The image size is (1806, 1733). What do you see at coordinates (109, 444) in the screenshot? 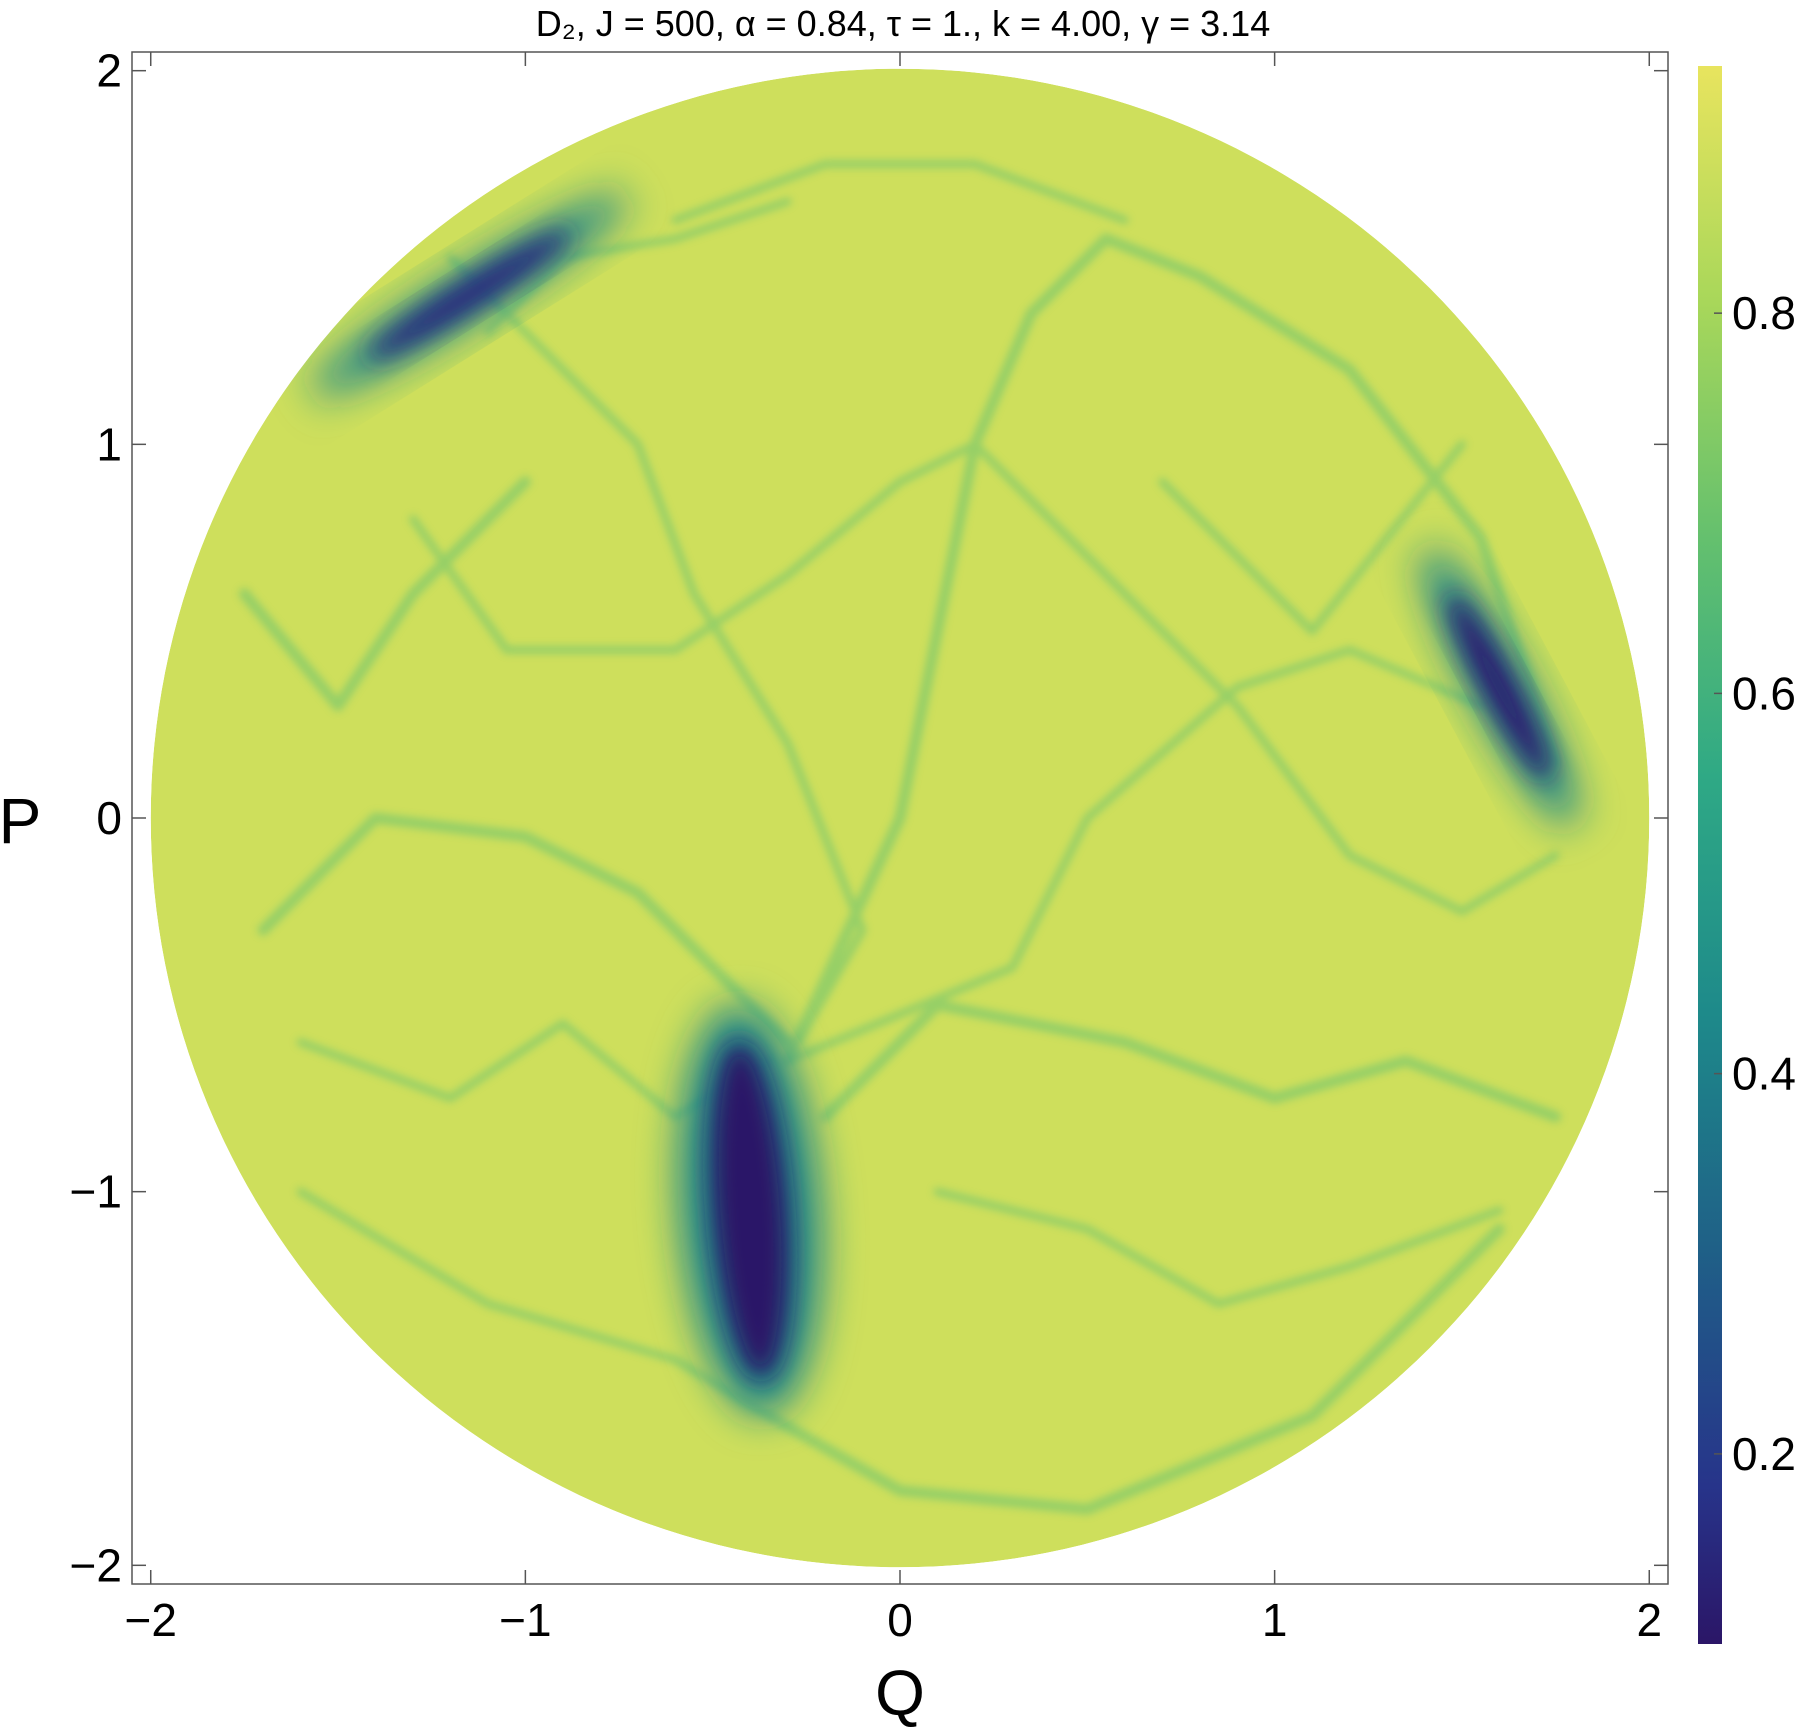
I see `y-tick-label: 1` at bounding box center [109, 444].